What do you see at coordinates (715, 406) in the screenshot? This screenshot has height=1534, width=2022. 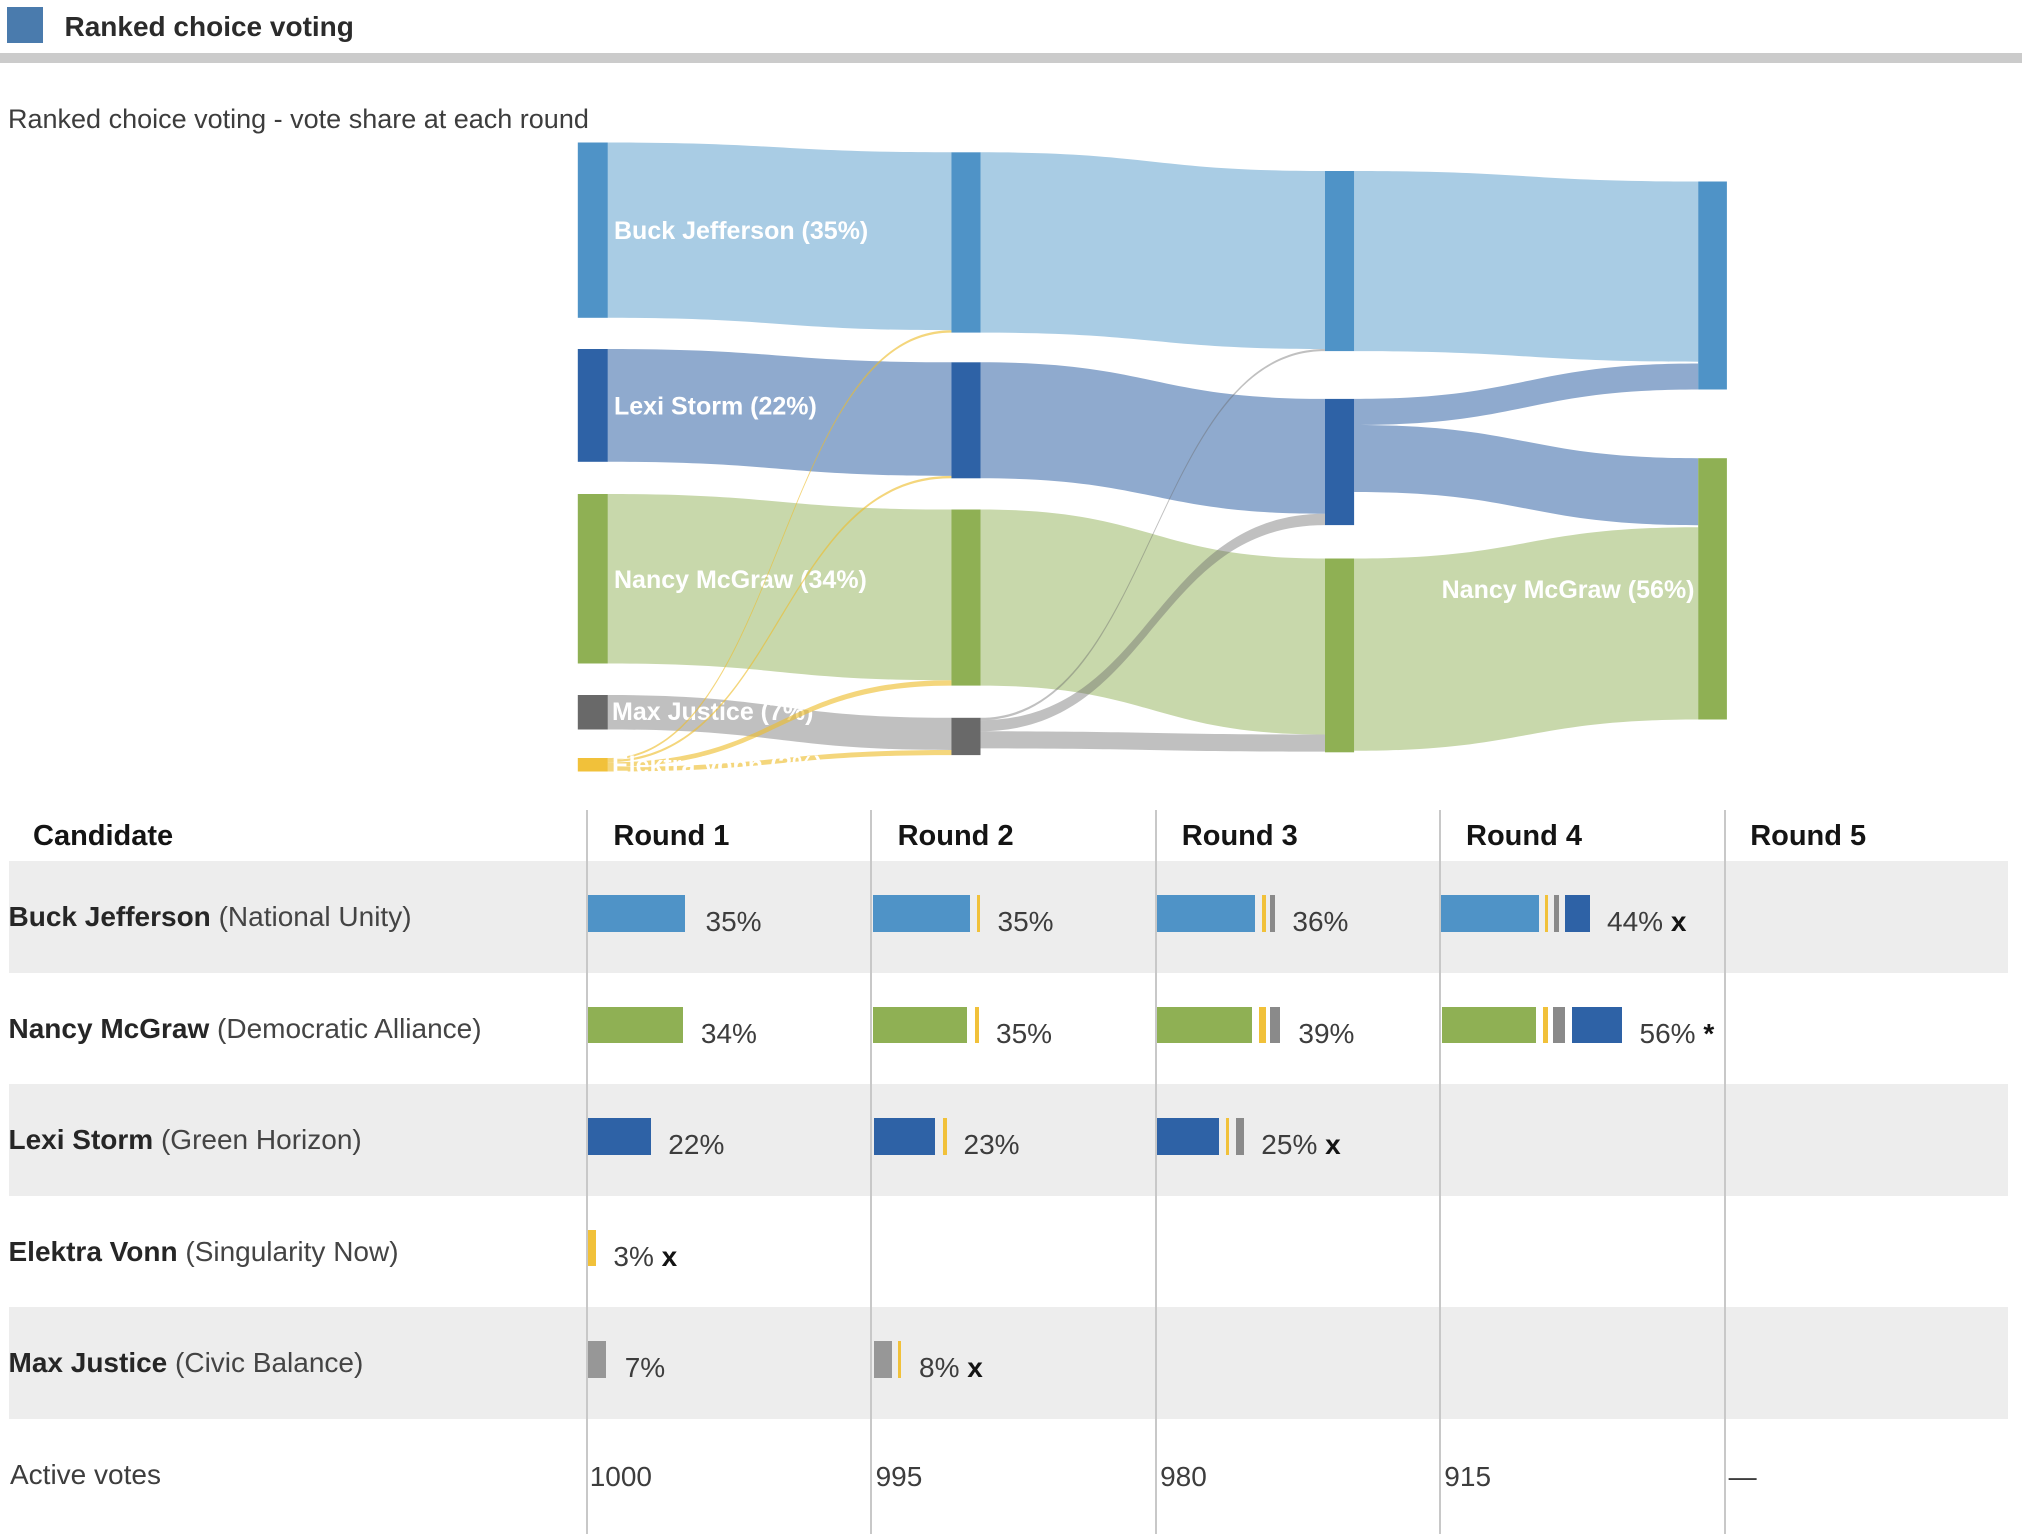 I see `svg-text: Lexi Storm (22%)` at bounding box center [715, 406].